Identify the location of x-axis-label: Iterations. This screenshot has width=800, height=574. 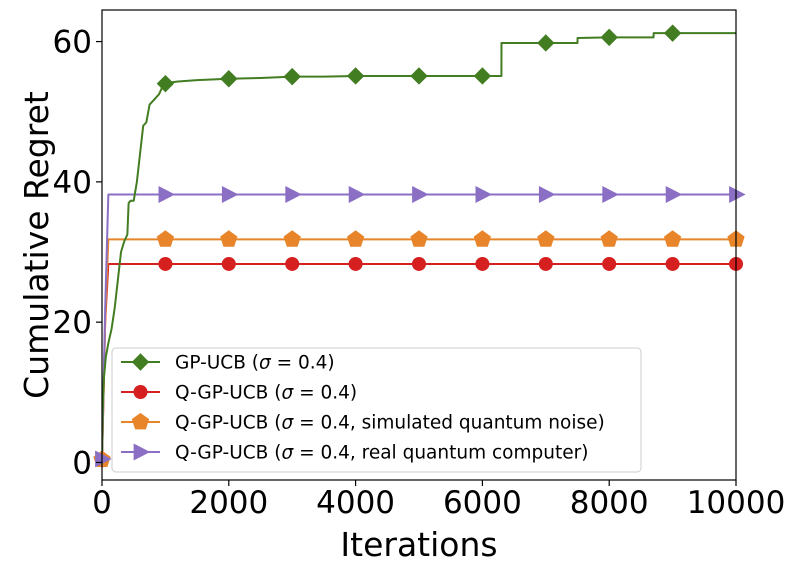
(418, 544).